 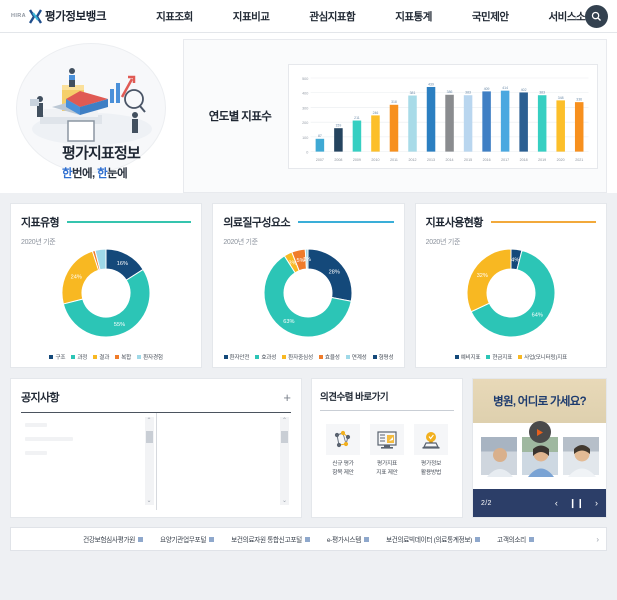 What do you see at coordinates (575, 17) in the screenshot?
I see `nav-more-chevron-icon: ›` at bounding box center [575, 17].